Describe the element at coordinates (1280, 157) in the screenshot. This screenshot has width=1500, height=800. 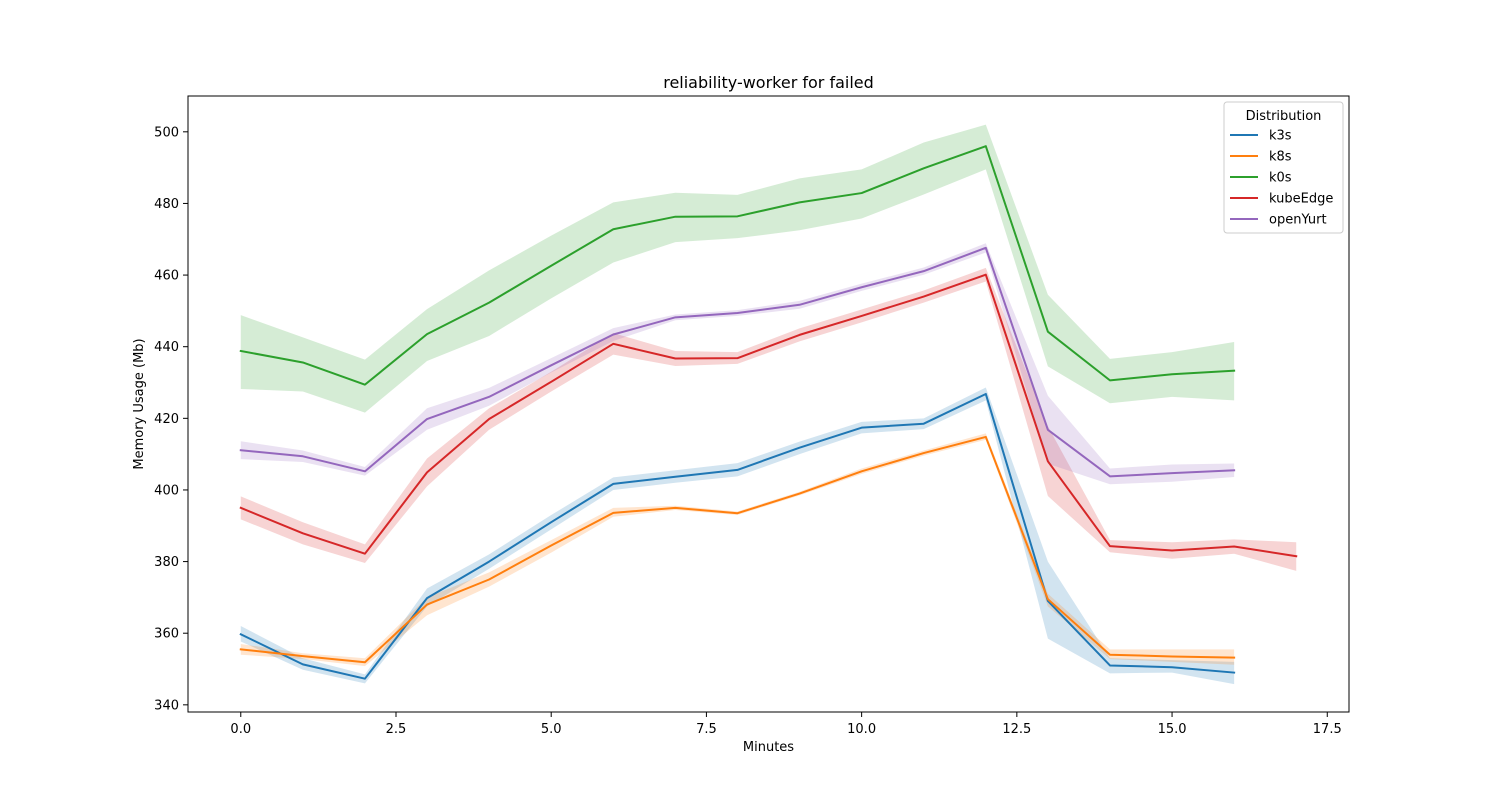
I see `legend-label-k8s: k8s` at that location.